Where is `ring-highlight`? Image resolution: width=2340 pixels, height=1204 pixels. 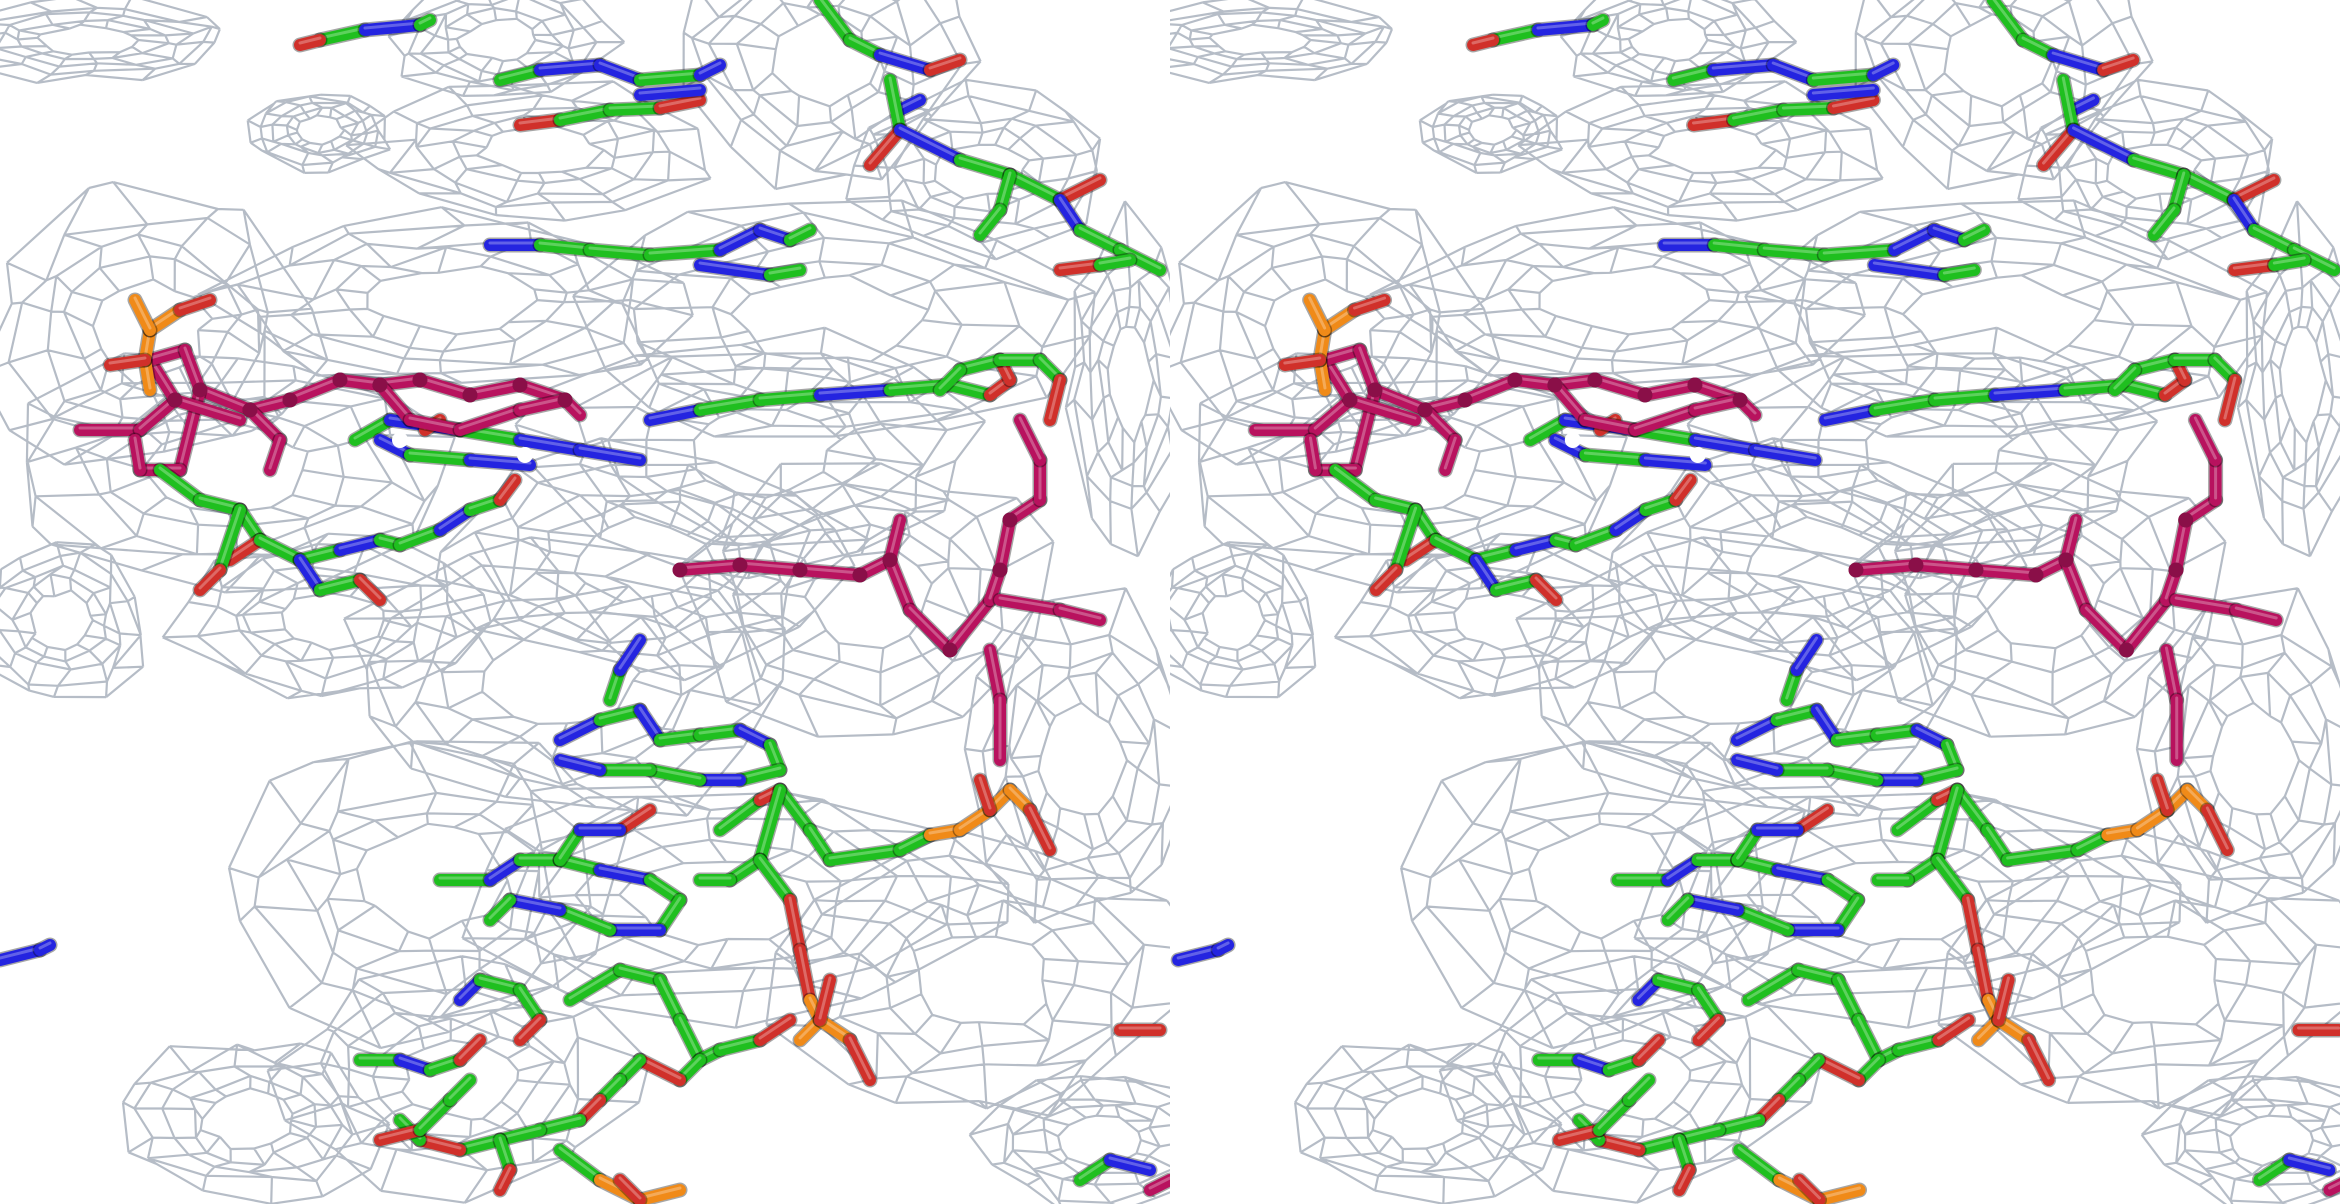 ring-highlight is located at coordinates (400, 440).